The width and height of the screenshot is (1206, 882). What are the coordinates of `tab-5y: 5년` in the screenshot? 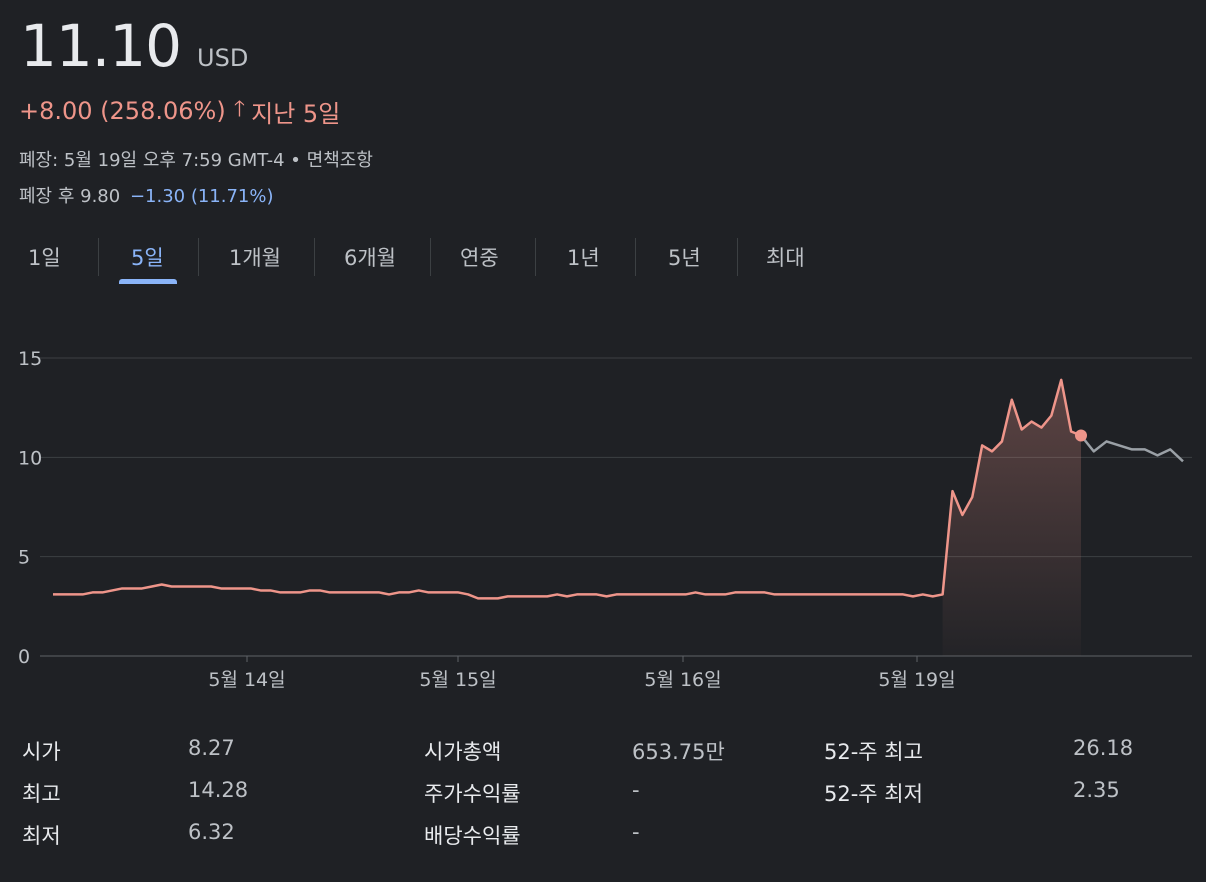 It's located at (684, 258).